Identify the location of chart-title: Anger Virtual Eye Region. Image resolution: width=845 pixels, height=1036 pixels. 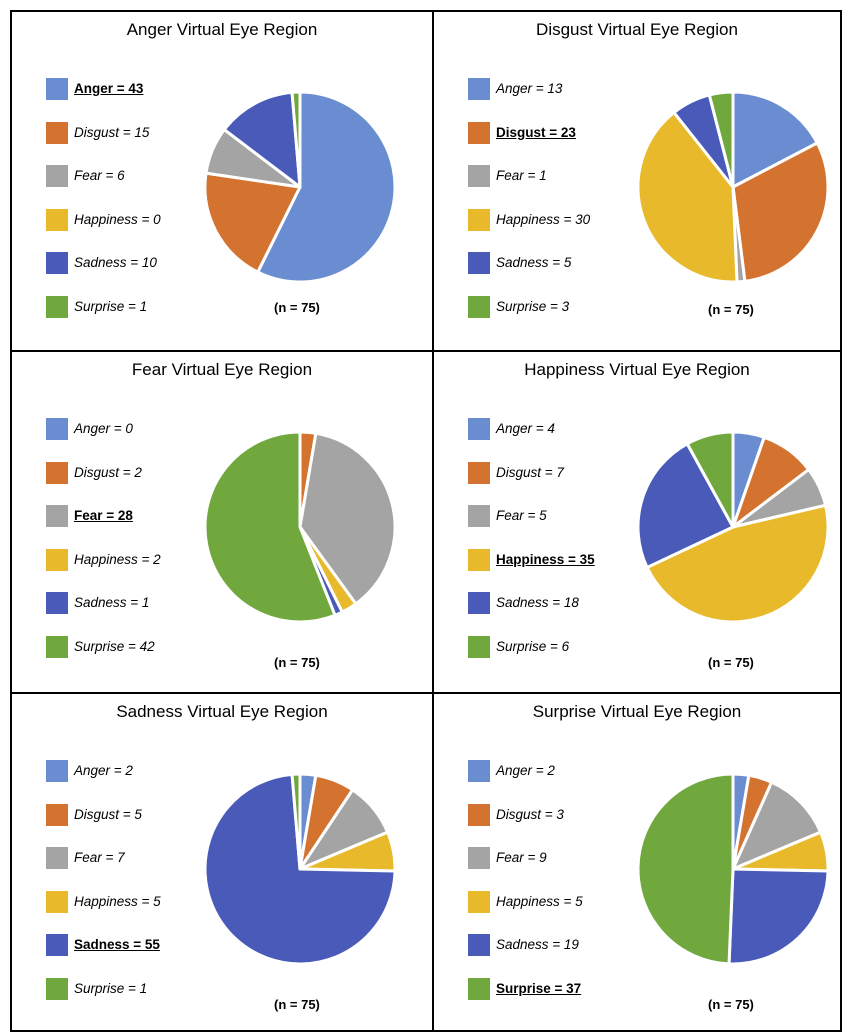
(222, 29).